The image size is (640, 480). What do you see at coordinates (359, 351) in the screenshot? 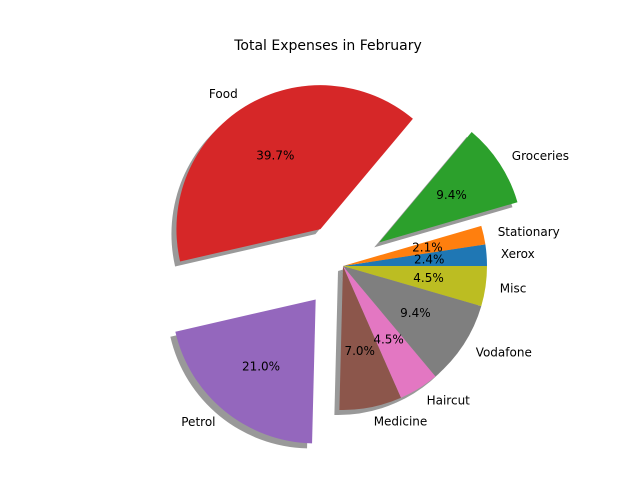
I see `slice-percent-label-medicine: 7.0%` at bounding box center [359, 351].